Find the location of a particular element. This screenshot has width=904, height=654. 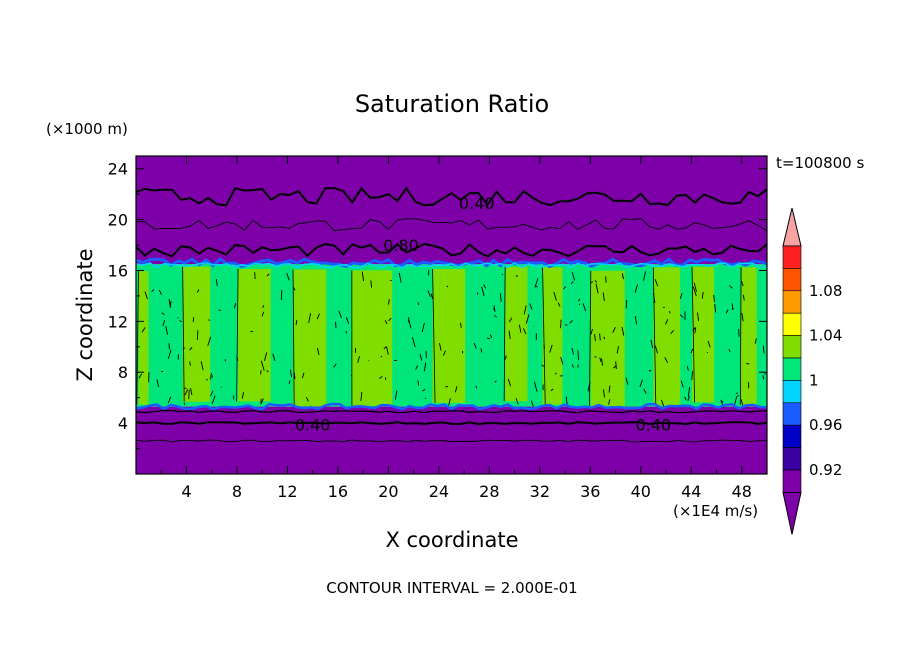

x-tick-label: 8 is located at coordinates (237, 491).